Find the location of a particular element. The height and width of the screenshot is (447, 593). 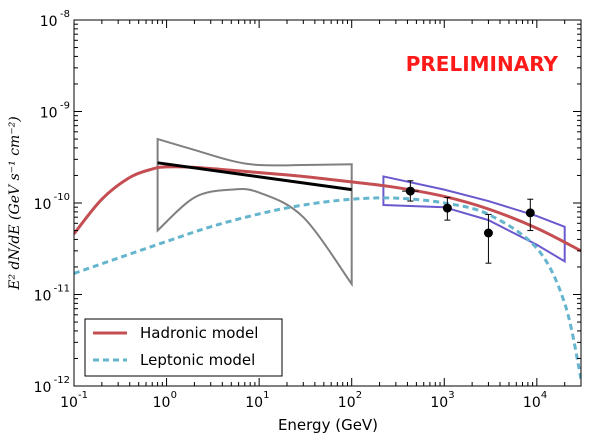

legend-box is located at coordinates (183, 347).